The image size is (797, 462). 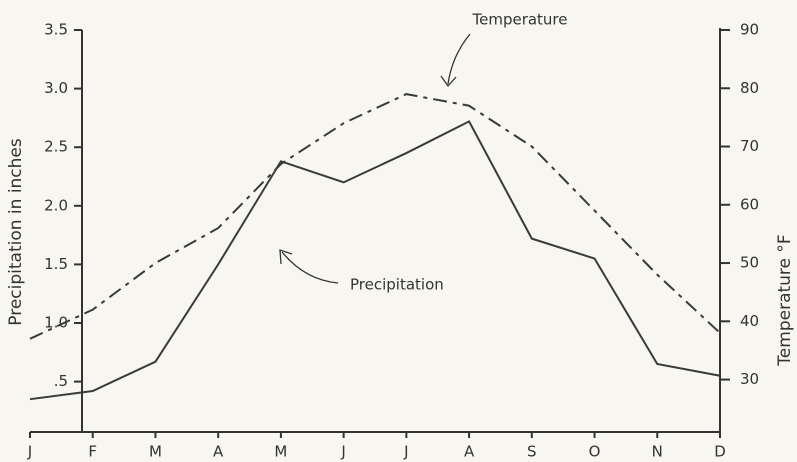 What do you see at coordinates (785, 300) in the screenshot?
I see `y2-axis-title: Temperature °F` at bounding box center [785, 300].